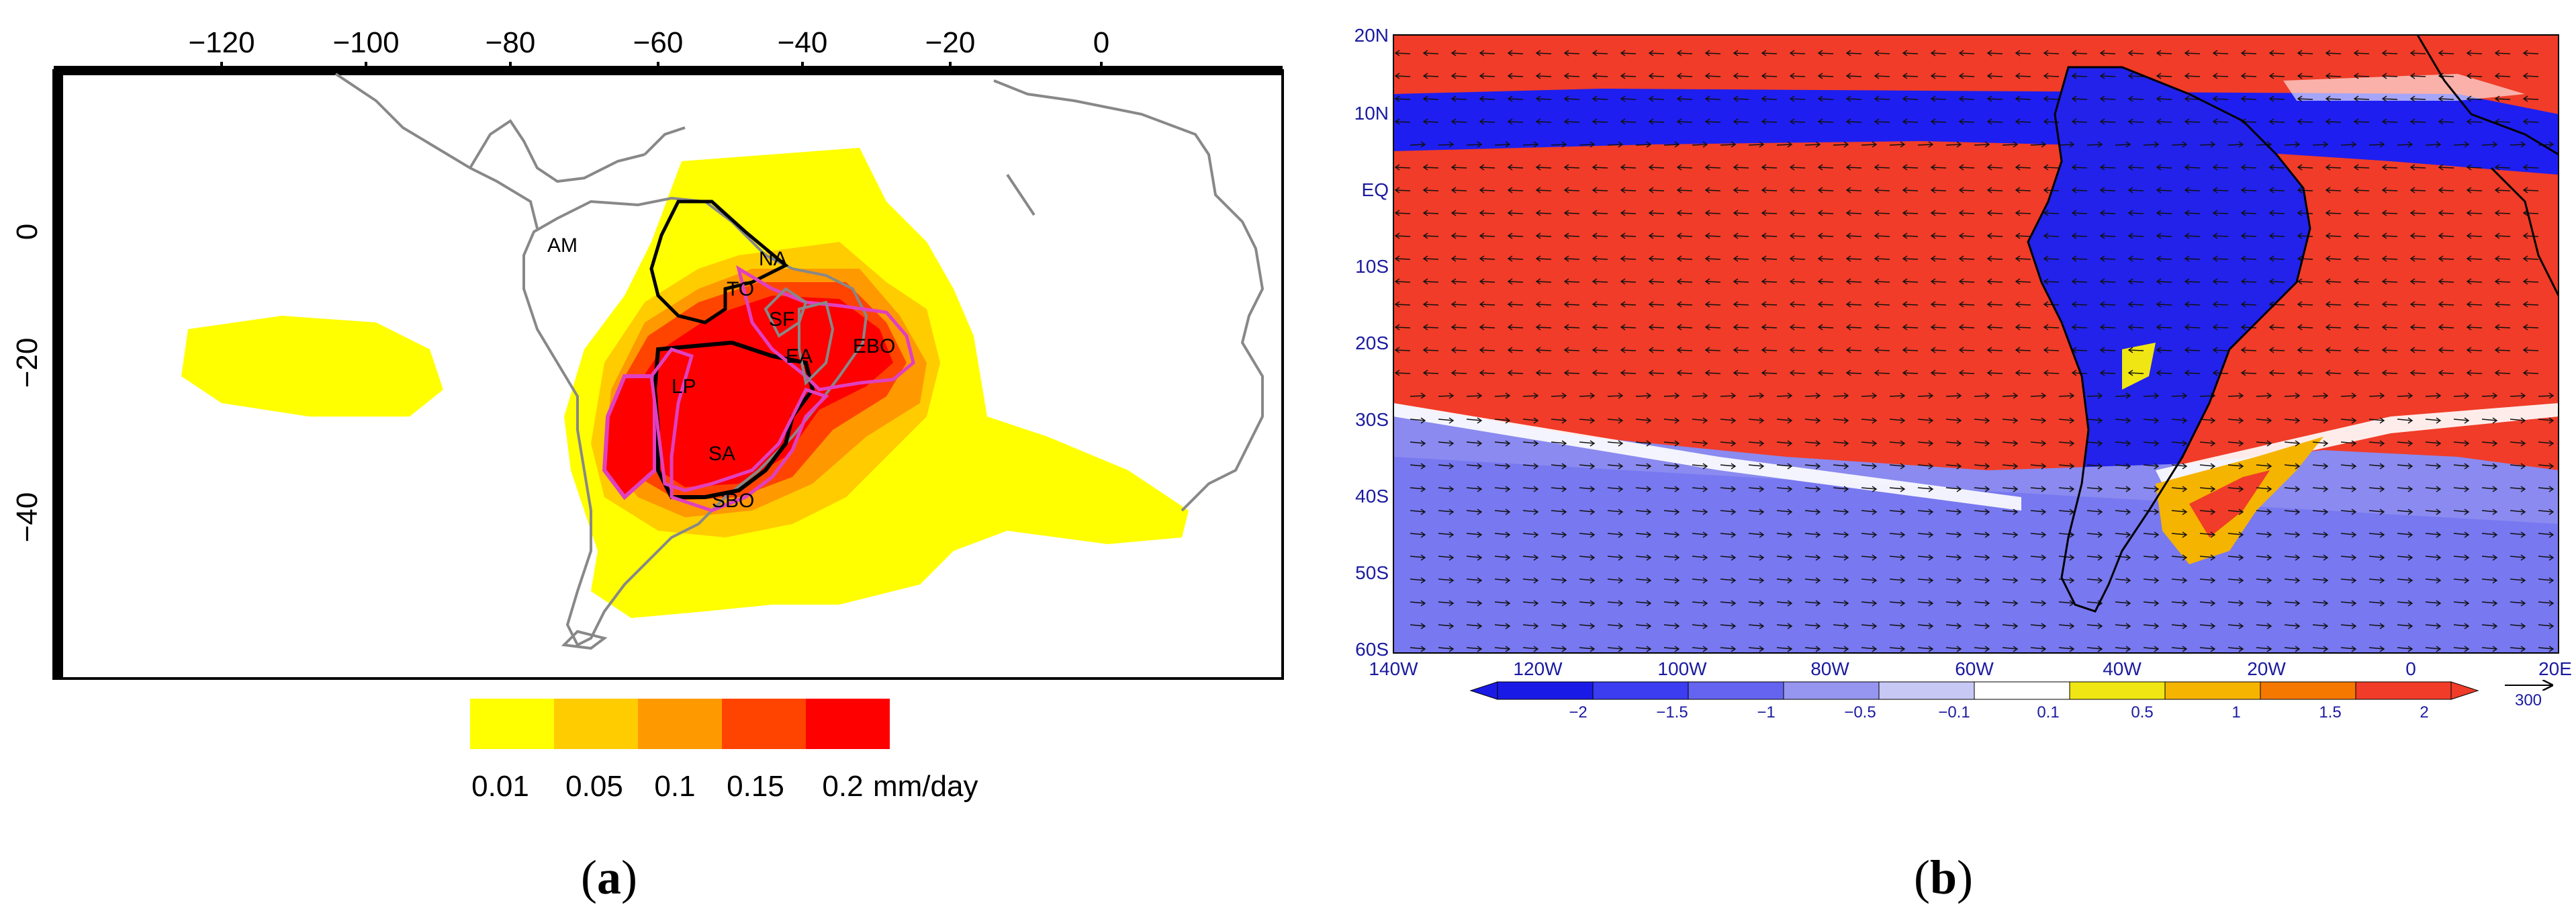 The height and width of the screenshot is (917, 2576). Describe the element at coordinates (680, 724) in the screenshot. I see `legend-swatch` at that location.